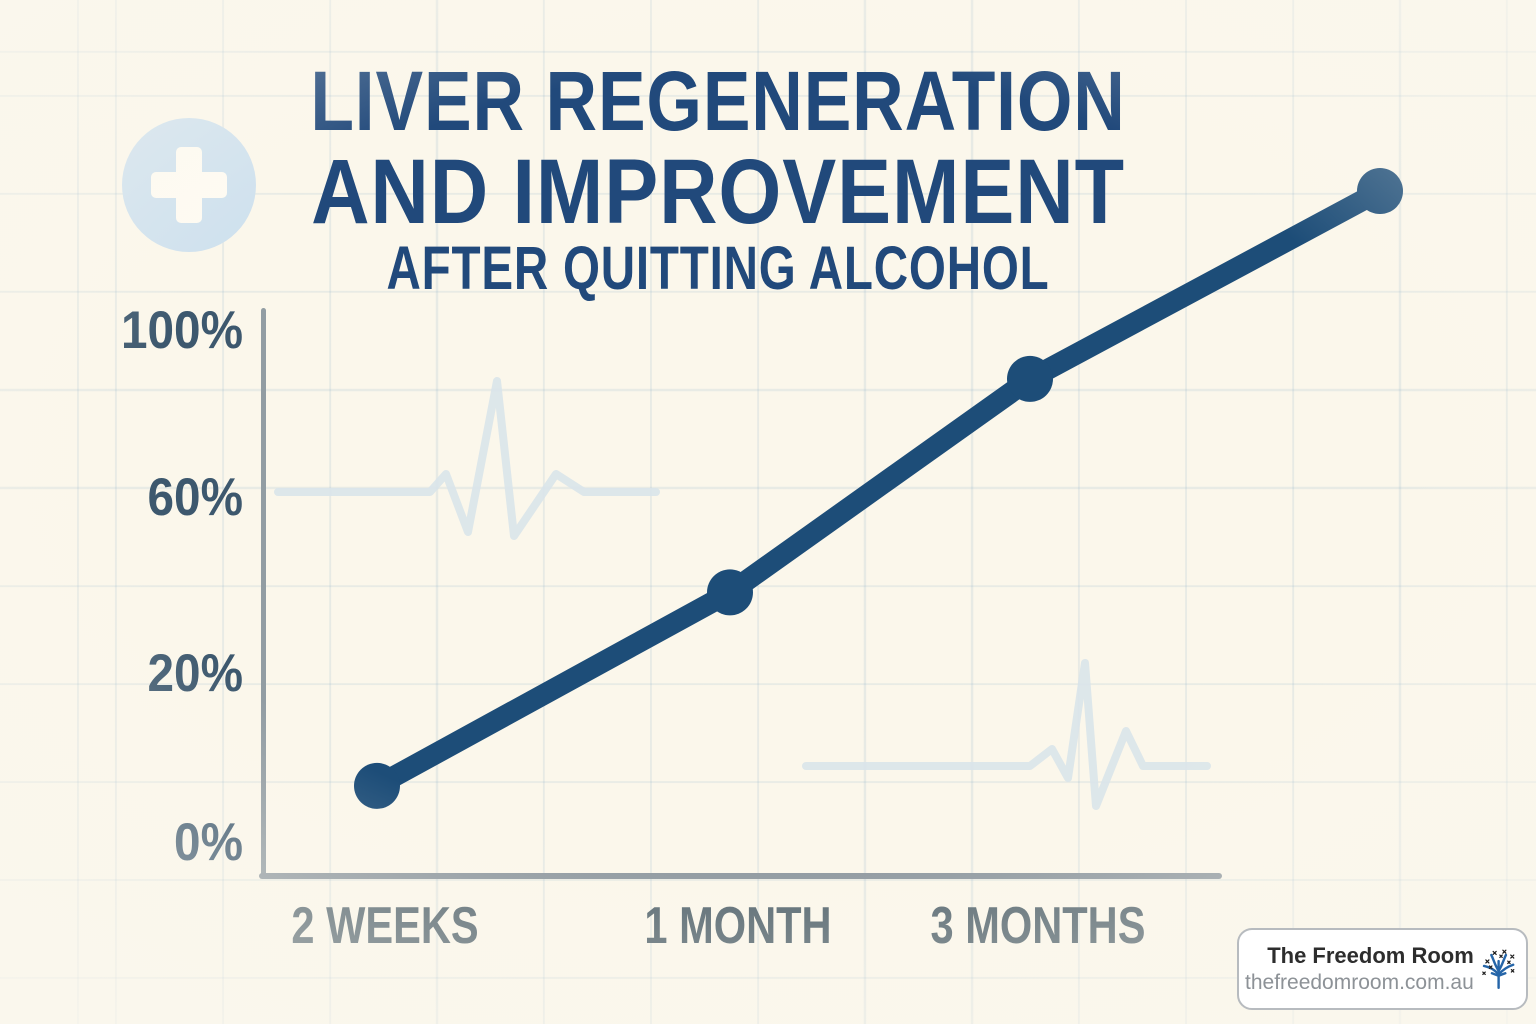  What do you see at coordinates (1359, 982) in the screenshot?
I see `brand-url: thefreedomroom.com.au` at bounding box center [1359, 982].